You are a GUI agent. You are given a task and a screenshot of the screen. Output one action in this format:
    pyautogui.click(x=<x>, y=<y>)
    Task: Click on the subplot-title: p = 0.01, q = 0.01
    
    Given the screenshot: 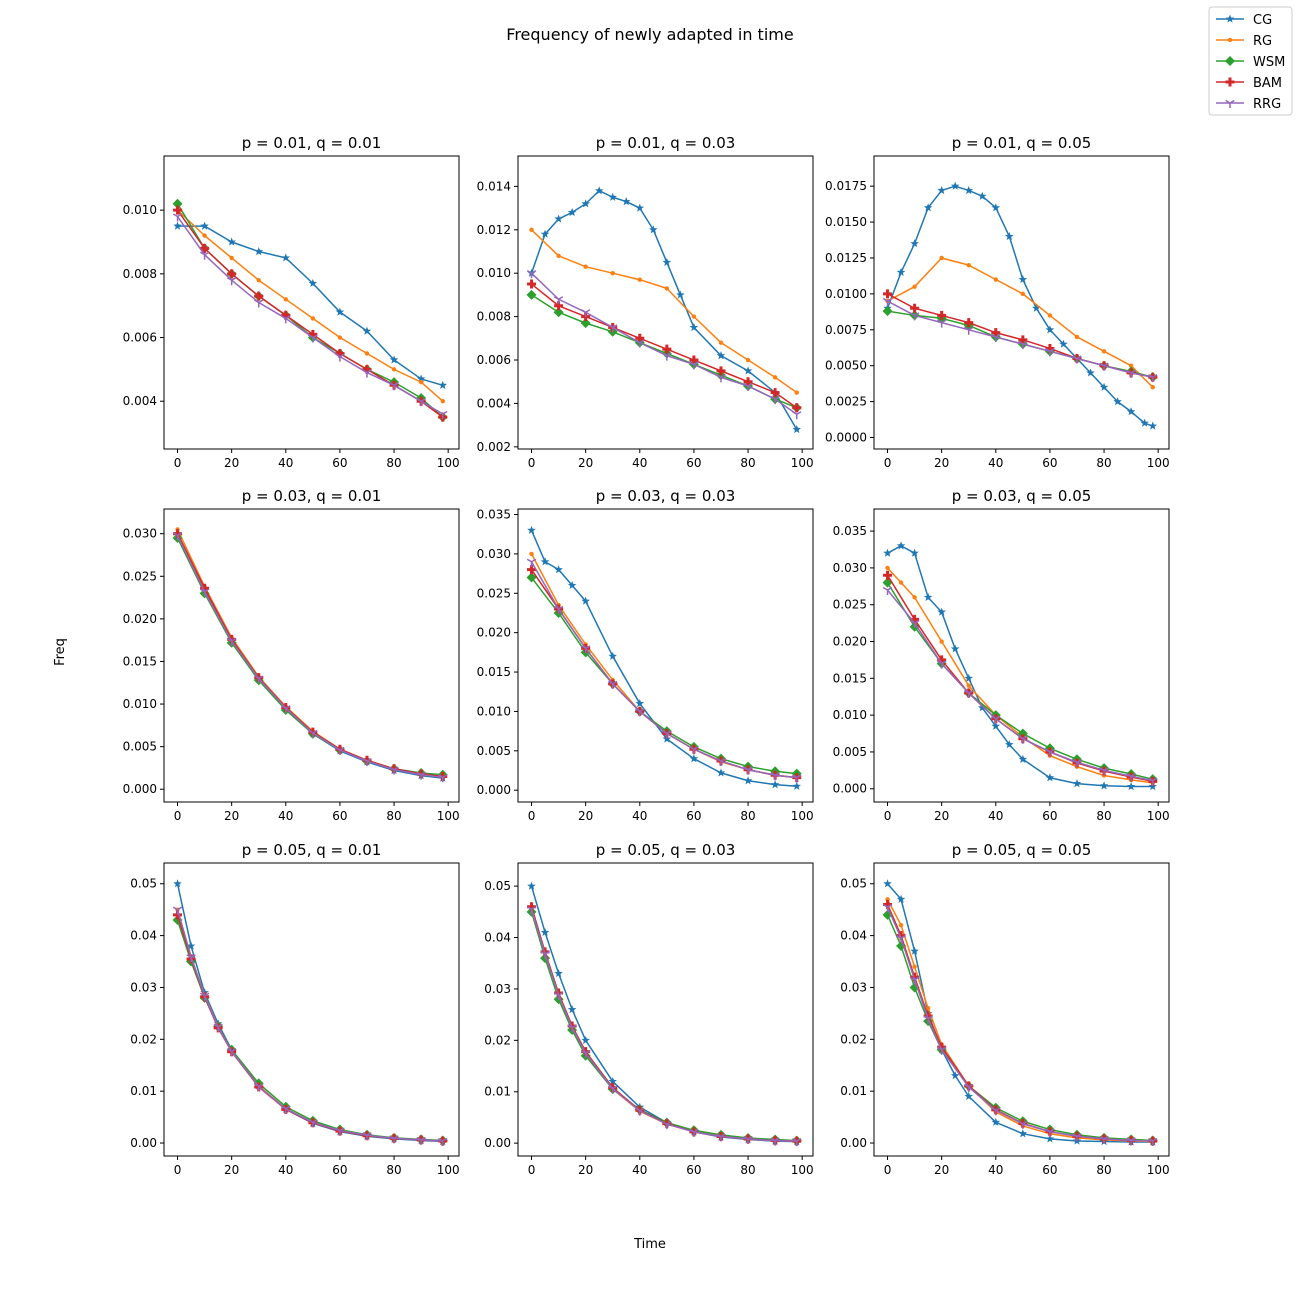 What is the action you would take?
    pyautogui.click(x=312, y=143)
    